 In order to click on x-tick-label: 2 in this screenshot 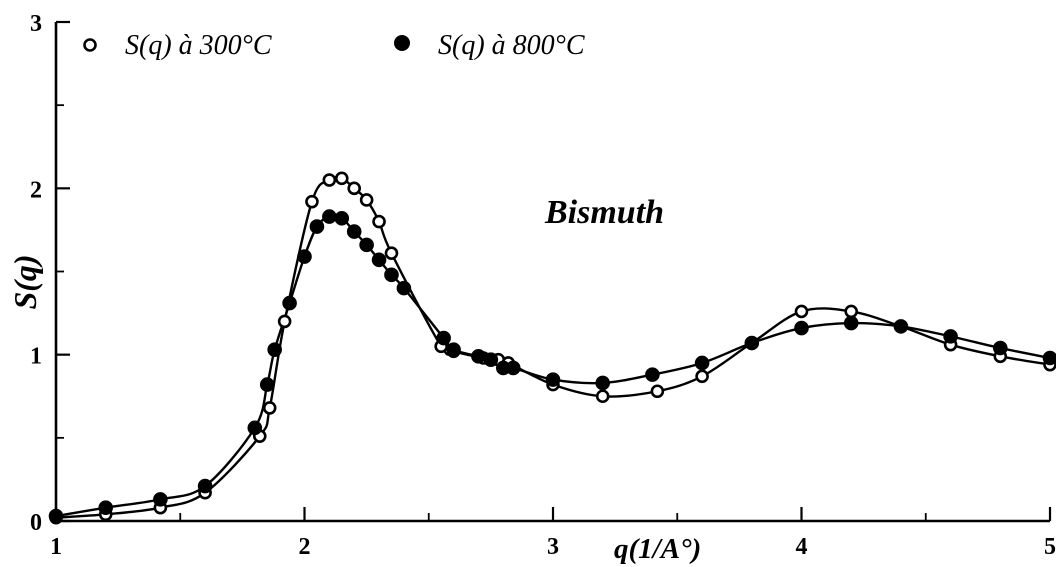, I will do `click(305, 547)`.